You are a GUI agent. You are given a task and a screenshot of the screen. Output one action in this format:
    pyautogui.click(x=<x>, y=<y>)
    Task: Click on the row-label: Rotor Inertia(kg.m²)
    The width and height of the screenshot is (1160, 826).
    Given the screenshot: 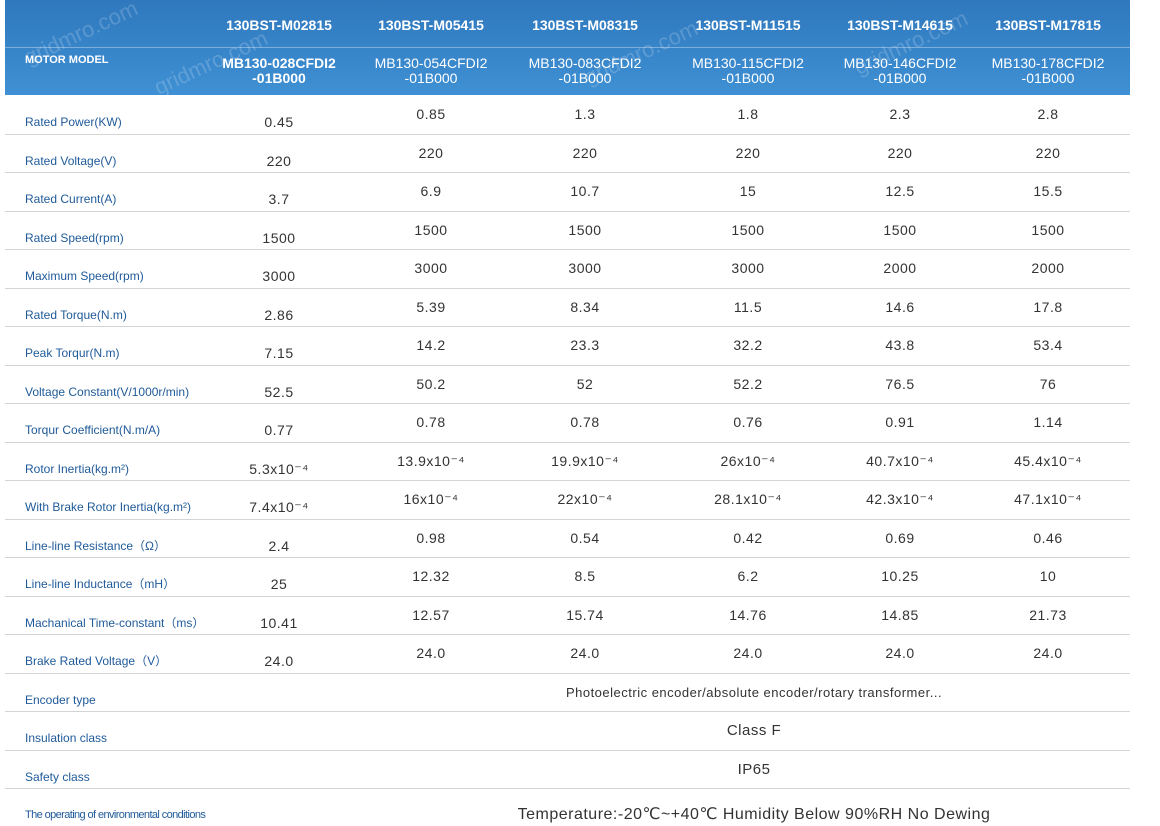 What is the action you would take?
    pyautogui.click(x=77, y=468)
    